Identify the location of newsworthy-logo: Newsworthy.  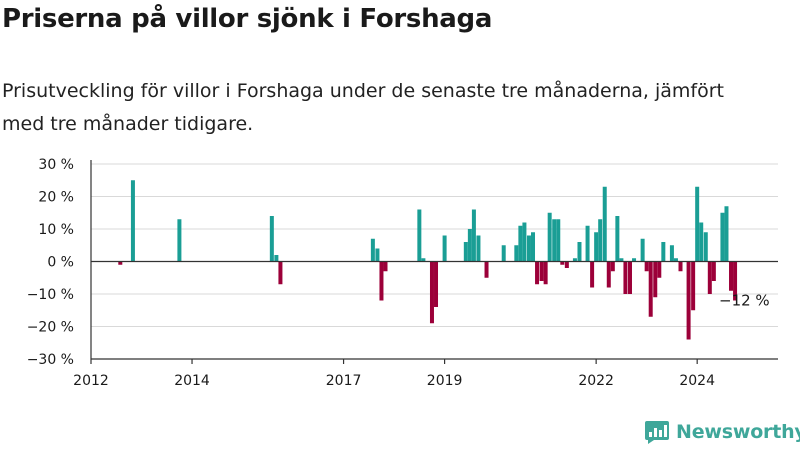
(722, 432).